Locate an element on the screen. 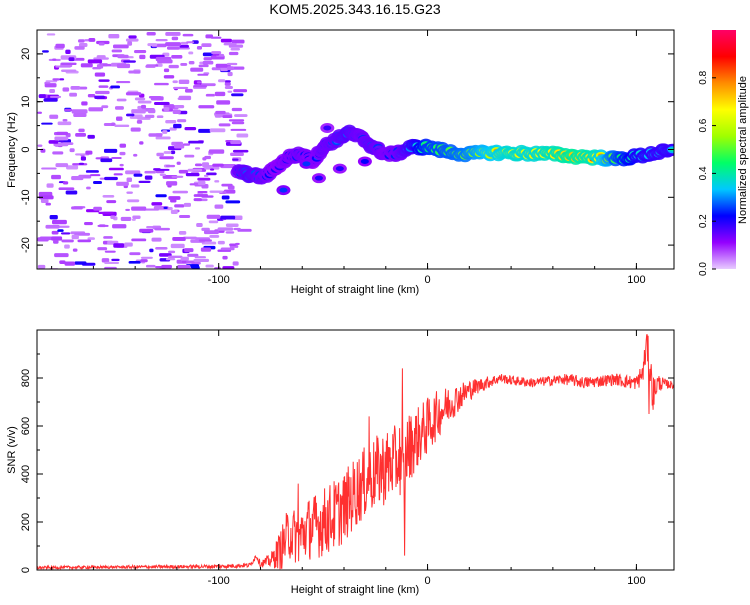 The image size is (750, 605). snr-x-axis-label: Height of straight line (km) is located at coordinates (355, 590).